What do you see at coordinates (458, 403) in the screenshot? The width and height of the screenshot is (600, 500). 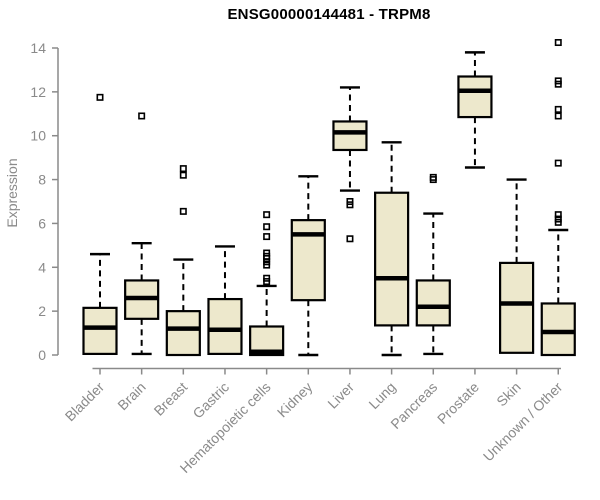 I see `x-category-label-prostate: Prostate` at bounding box center [458, 403].